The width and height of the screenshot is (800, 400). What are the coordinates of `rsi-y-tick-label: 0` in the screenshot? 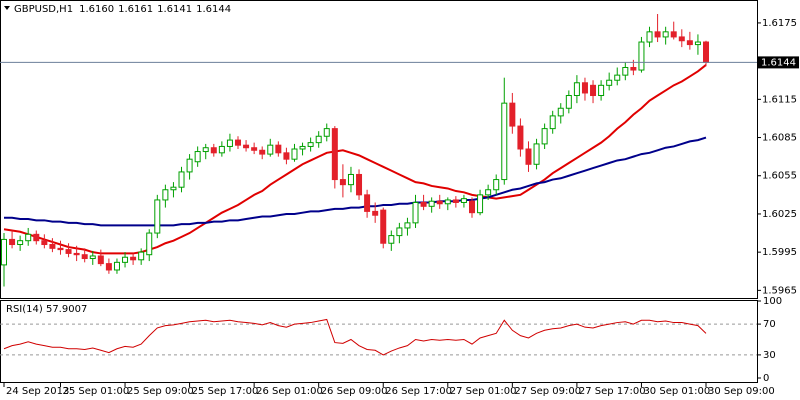 It's located at (766, 378).